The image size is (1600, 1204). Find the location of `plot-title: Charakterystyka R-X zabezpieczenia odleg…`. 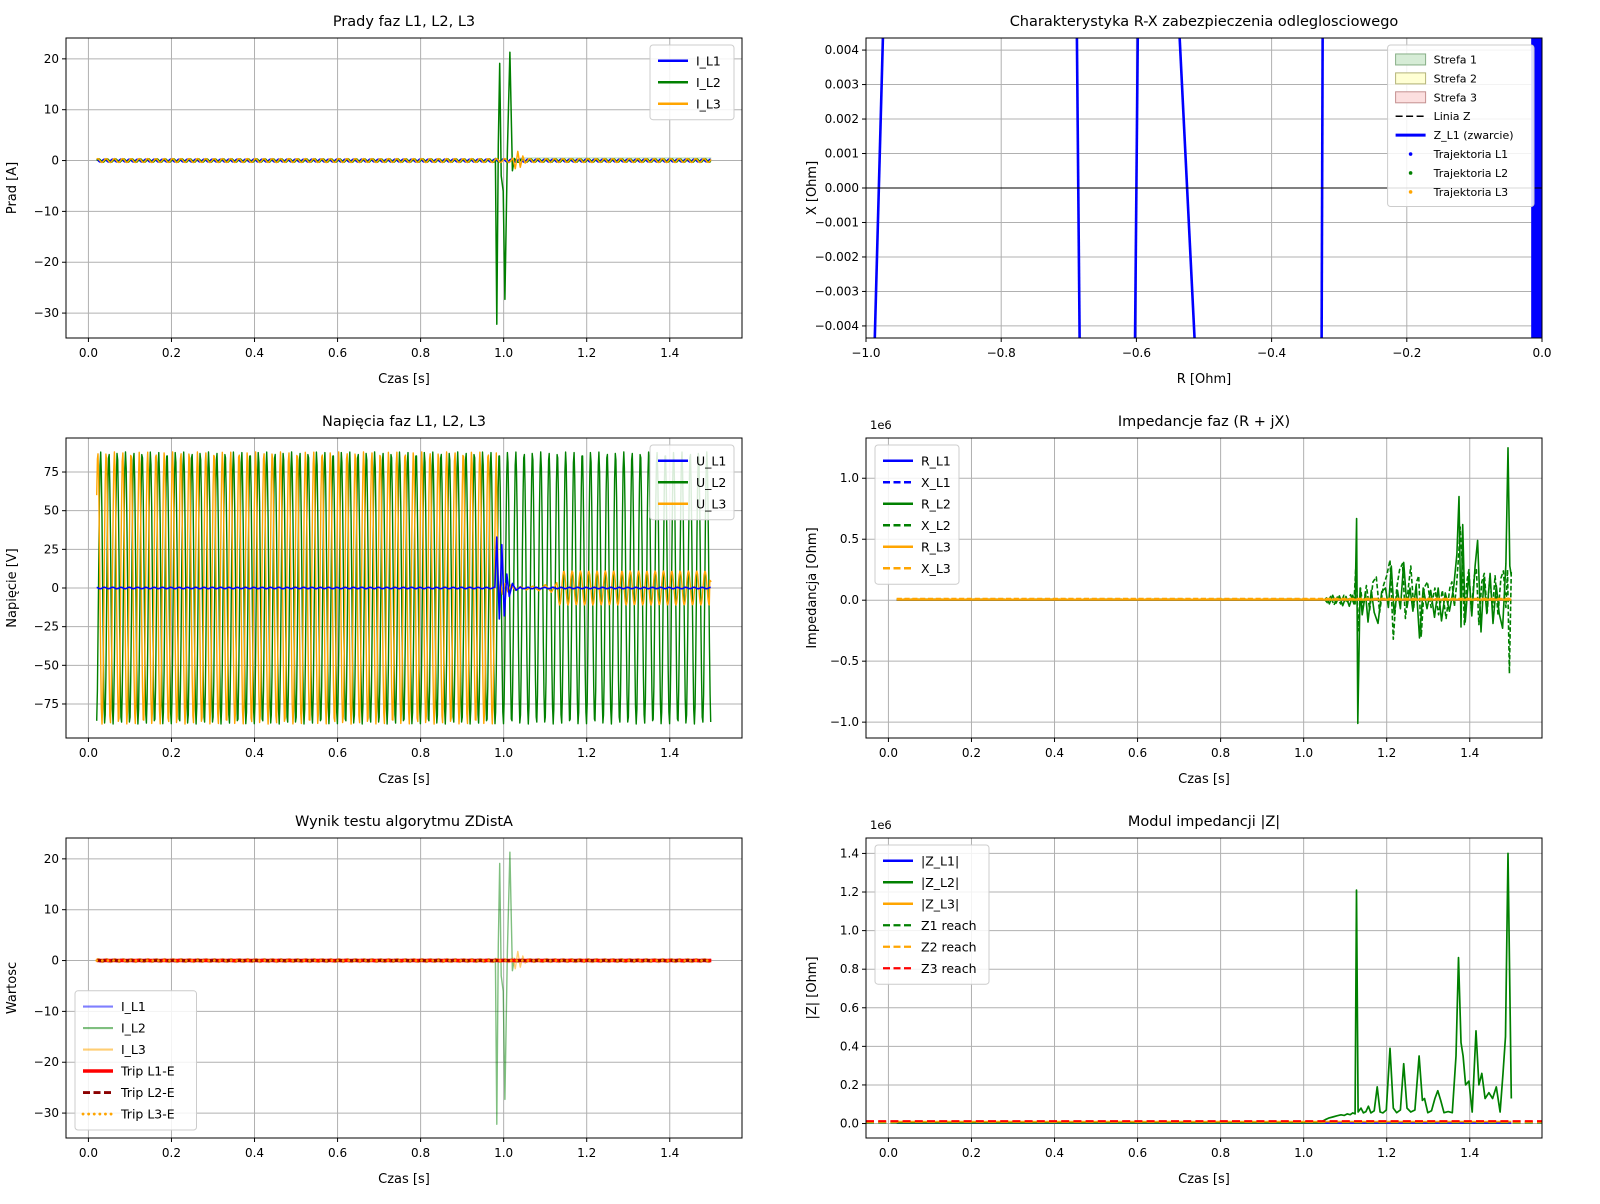

plot-title: Charakterystyka R-X zabezpieczenia odleg… is located at coordinates (1204, 22).